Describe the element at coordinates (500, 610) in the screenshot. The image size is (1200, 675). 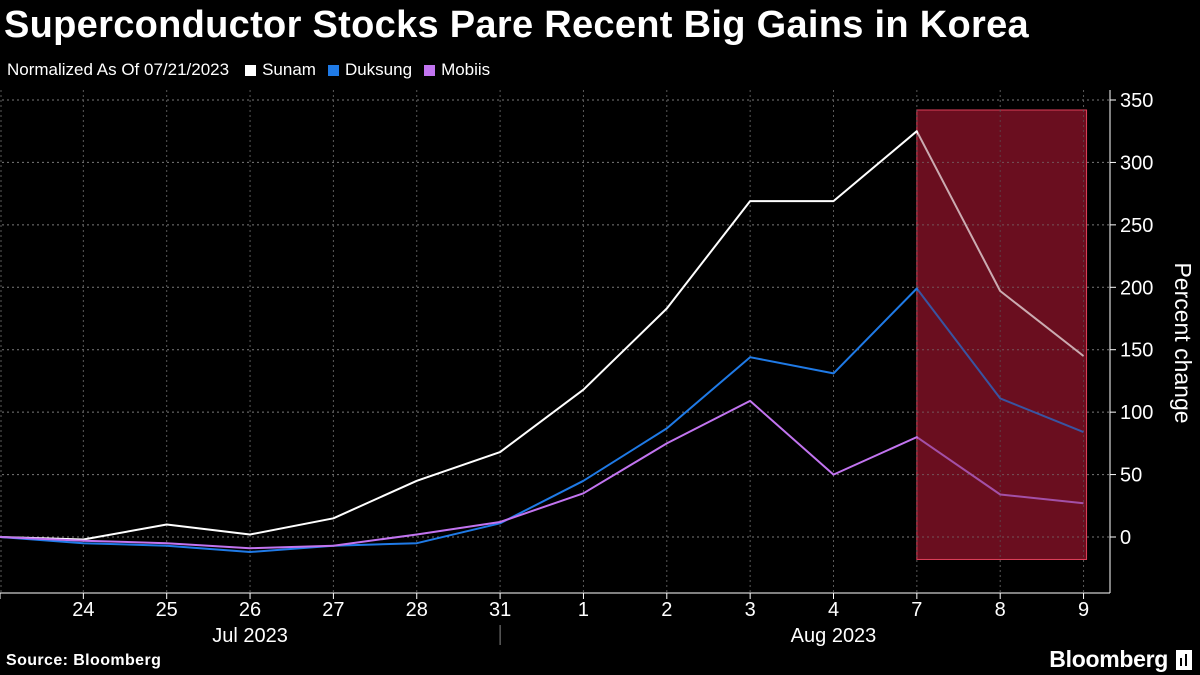
I see `x-tick-label: 31` at that location.